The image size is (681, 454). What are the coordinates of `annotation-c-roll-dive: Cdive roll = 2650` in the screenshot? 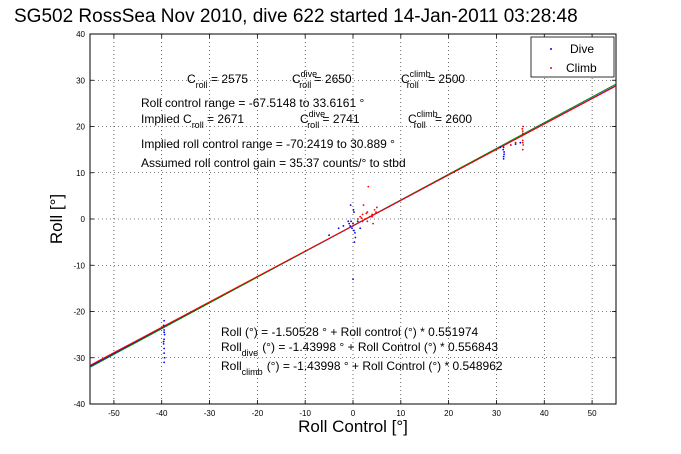 It's located at (322, 79).